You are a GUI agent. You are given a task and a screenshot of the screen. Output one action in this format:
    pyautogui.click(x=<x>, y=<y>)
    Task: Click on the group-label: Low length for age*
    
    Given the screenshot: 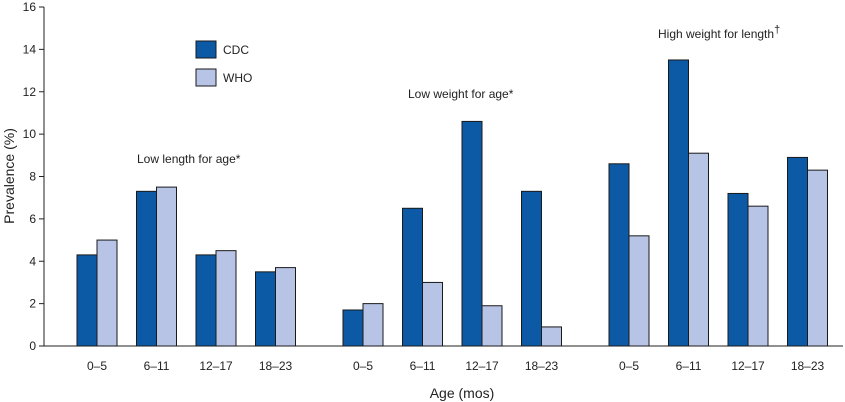 What is the action you would take?
    pyautogui.click(x=189, y=159)
    